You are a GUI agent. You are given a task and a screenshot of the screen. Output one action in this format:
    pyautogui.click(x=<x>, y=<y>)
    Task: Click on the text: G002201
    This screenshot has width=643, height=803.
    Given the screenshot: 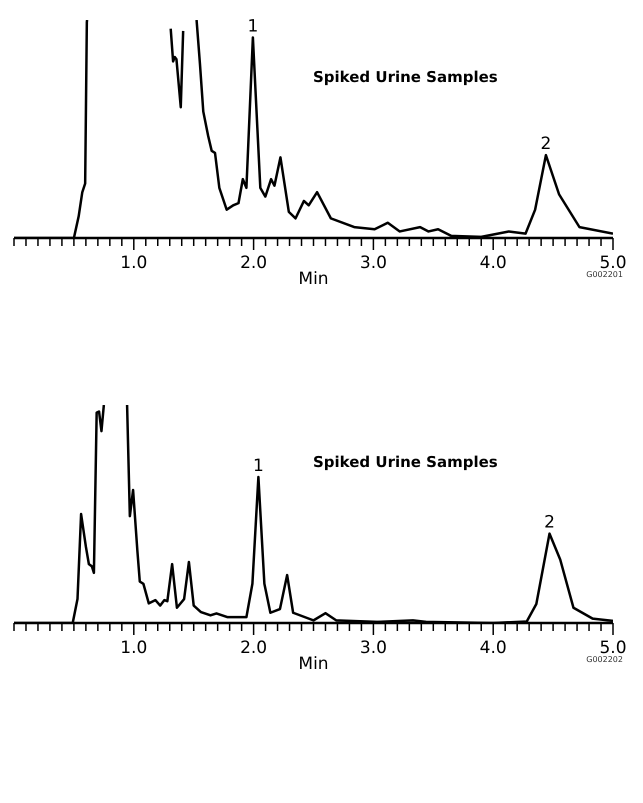 What is the action you would take?
    pyautogui.click(x=604, y=274)
    